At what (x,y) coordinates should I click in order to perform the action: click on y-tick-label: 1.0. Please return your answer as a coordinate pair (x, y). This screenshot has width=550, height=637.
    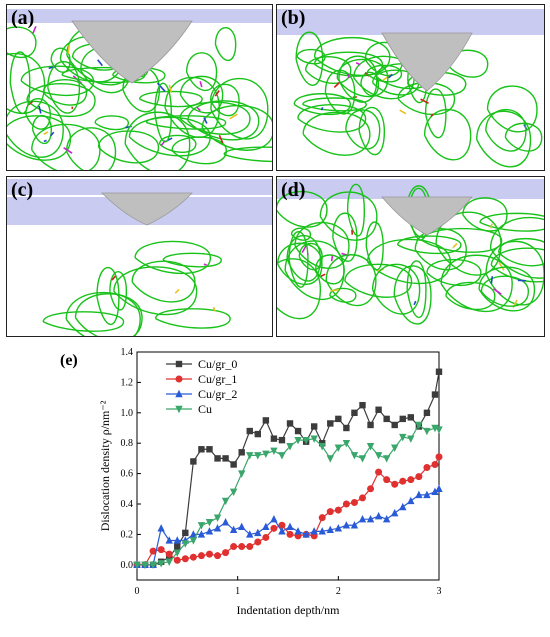
    Looking at the image, I should click on (127, 413).